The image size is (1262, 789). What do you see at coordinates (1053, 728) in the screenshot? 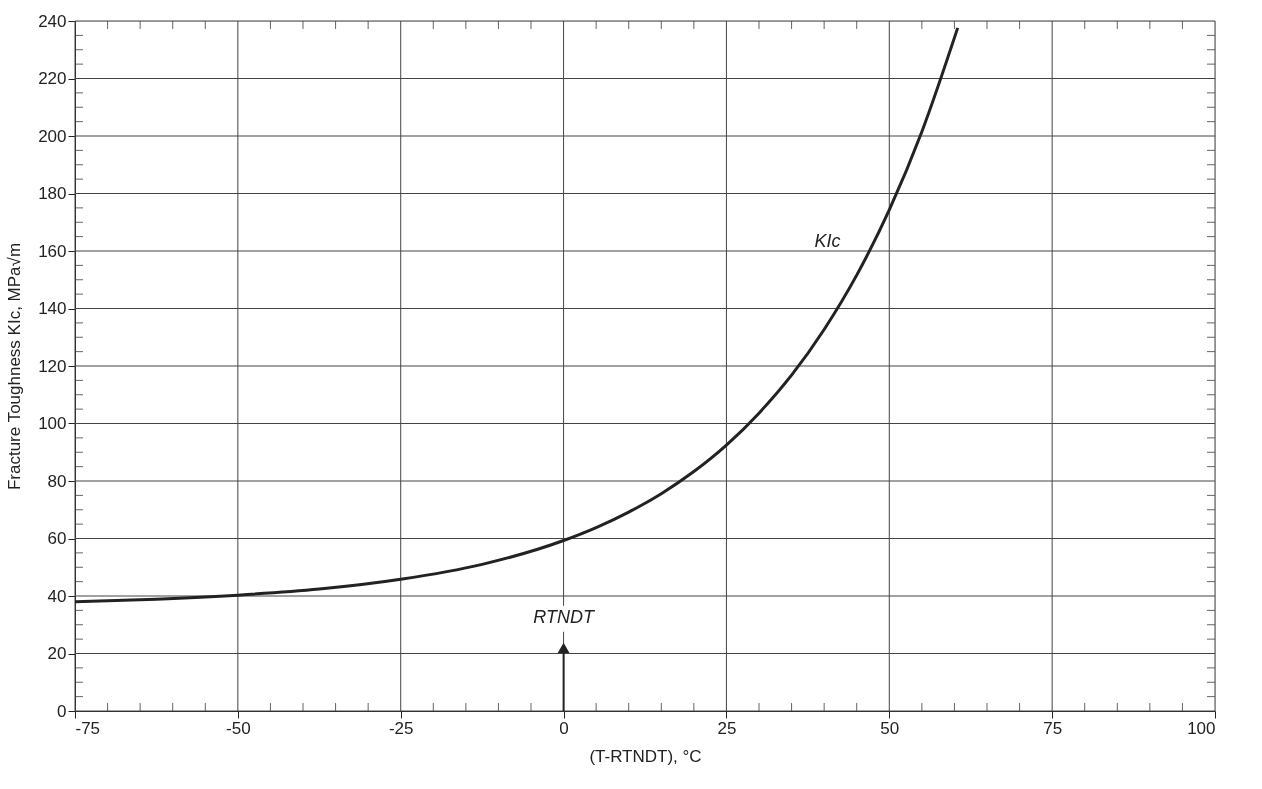
I see `x-tick-label: 75` at bounding box center [1053, 728].